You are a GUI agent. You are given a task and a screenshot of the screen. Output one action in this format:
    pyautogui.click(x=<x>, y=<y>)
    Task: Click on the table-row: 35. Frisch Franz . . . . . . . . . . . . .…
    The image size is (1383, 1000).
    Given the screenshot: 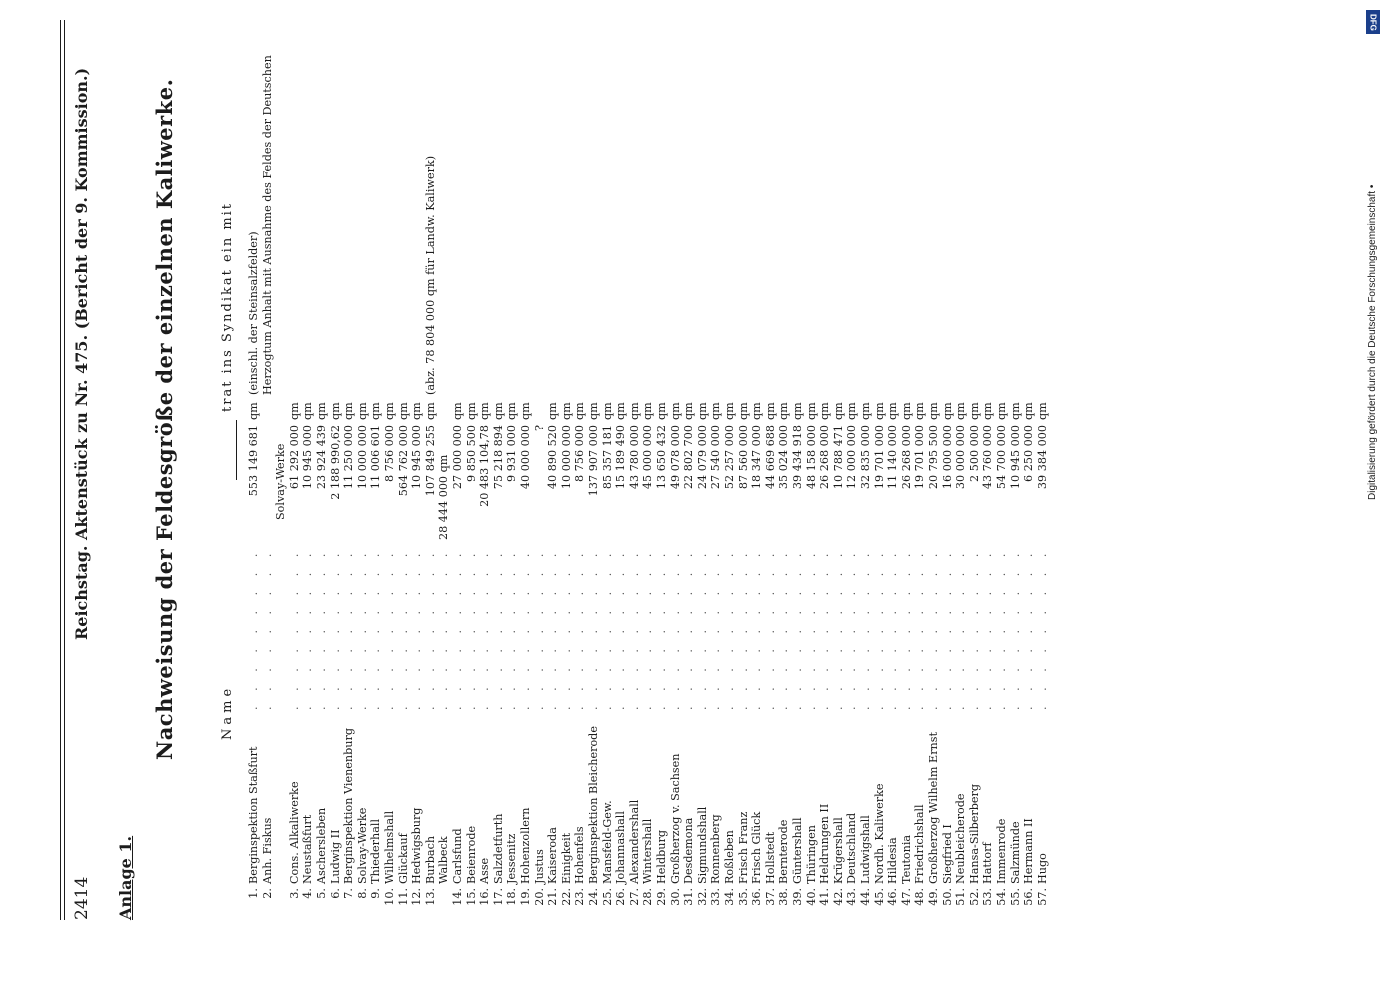 What is the action you would take?
    pyautogui.click(x=744, y=480)
    